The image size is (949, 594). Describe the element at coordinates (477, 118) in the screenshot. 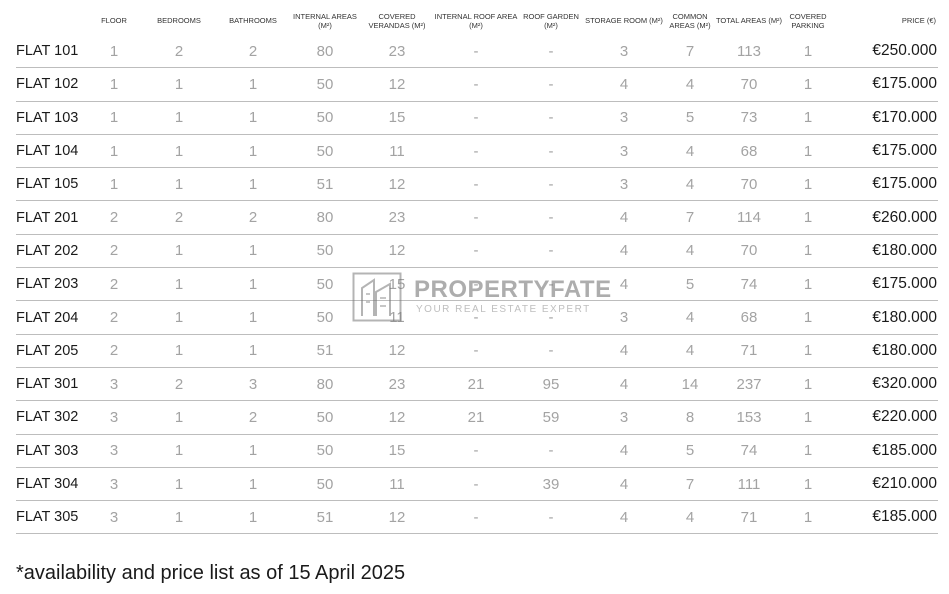

I see `table-row: FLAT 103 1 1 1 50 15- -3 5 73 1 €170.000` at that location.